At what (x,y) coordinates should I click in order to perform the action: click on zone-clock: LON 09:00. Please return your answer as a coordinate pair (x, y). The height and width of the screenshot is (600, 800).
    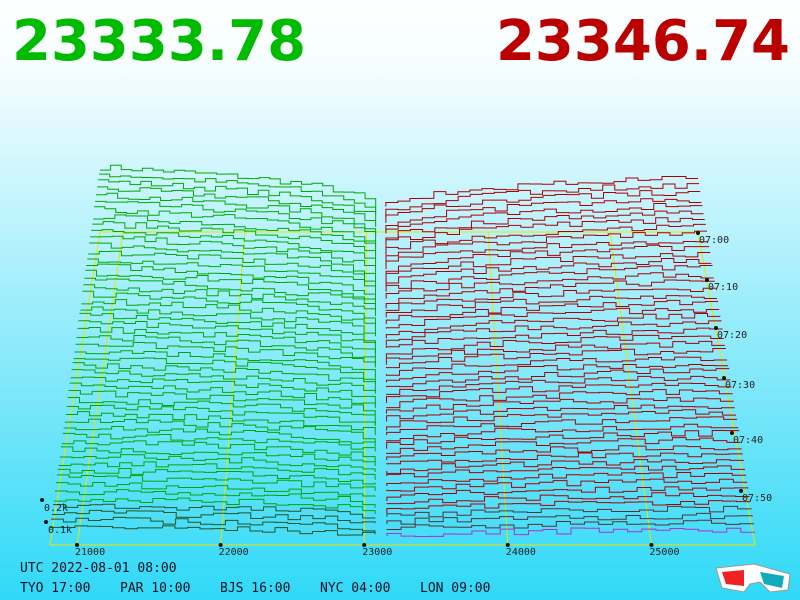
    Looking at the image, I should click on (455, 588).